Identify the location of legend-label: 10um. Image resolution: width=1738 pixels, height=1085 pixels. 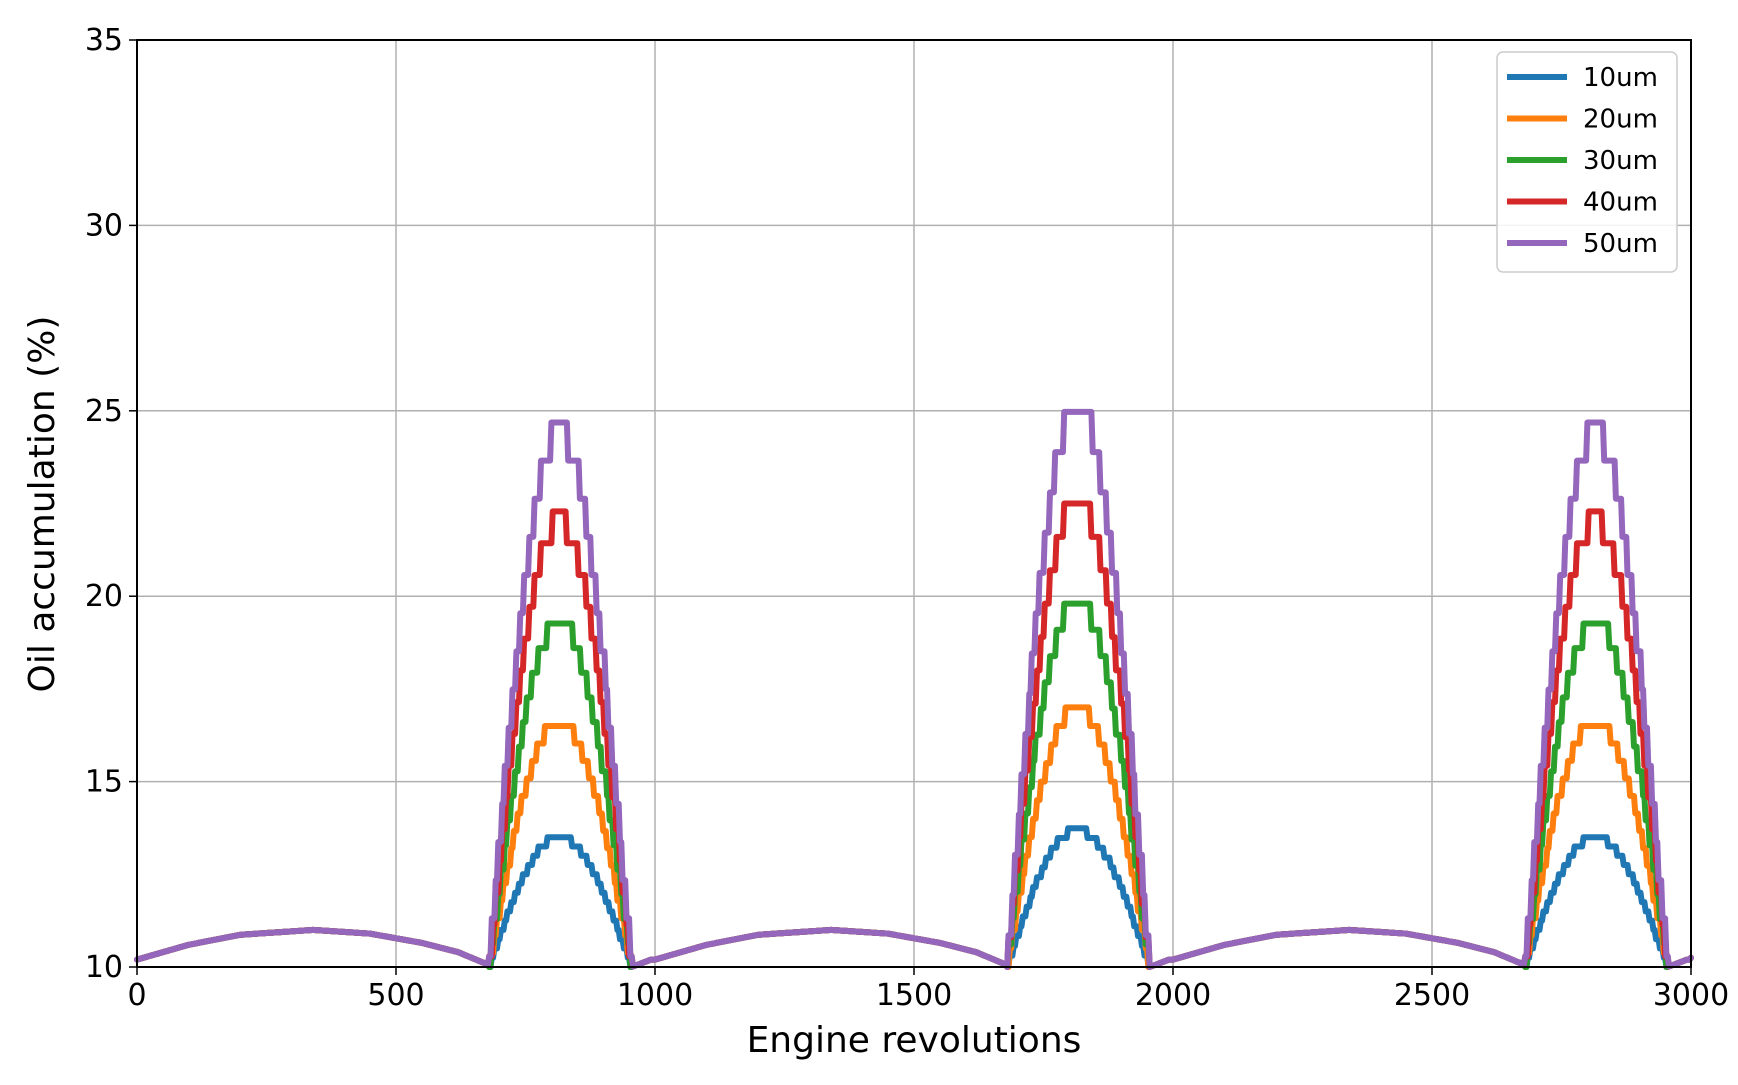
(1620, 78).